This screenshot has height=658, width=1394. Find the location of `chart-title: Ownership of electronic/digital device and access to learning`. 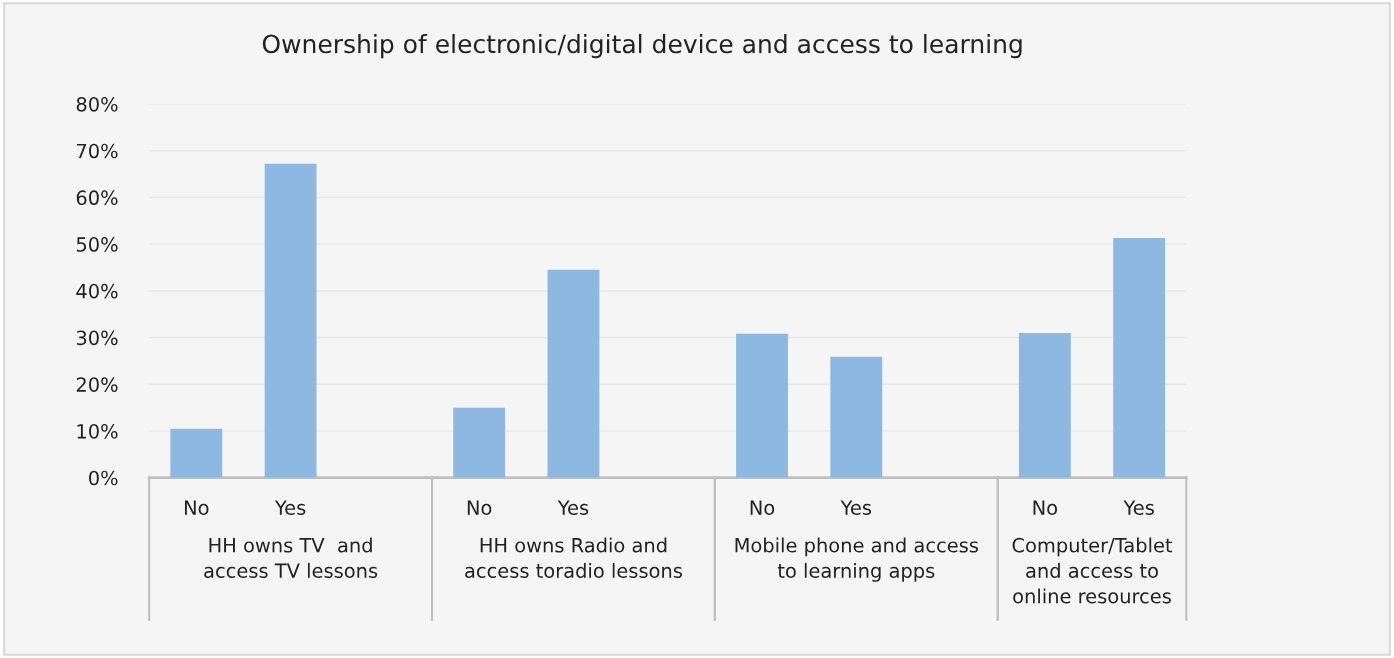

chart-title: Ownership of electronic/digital device and access to learning is located at coordinates (642, 46).